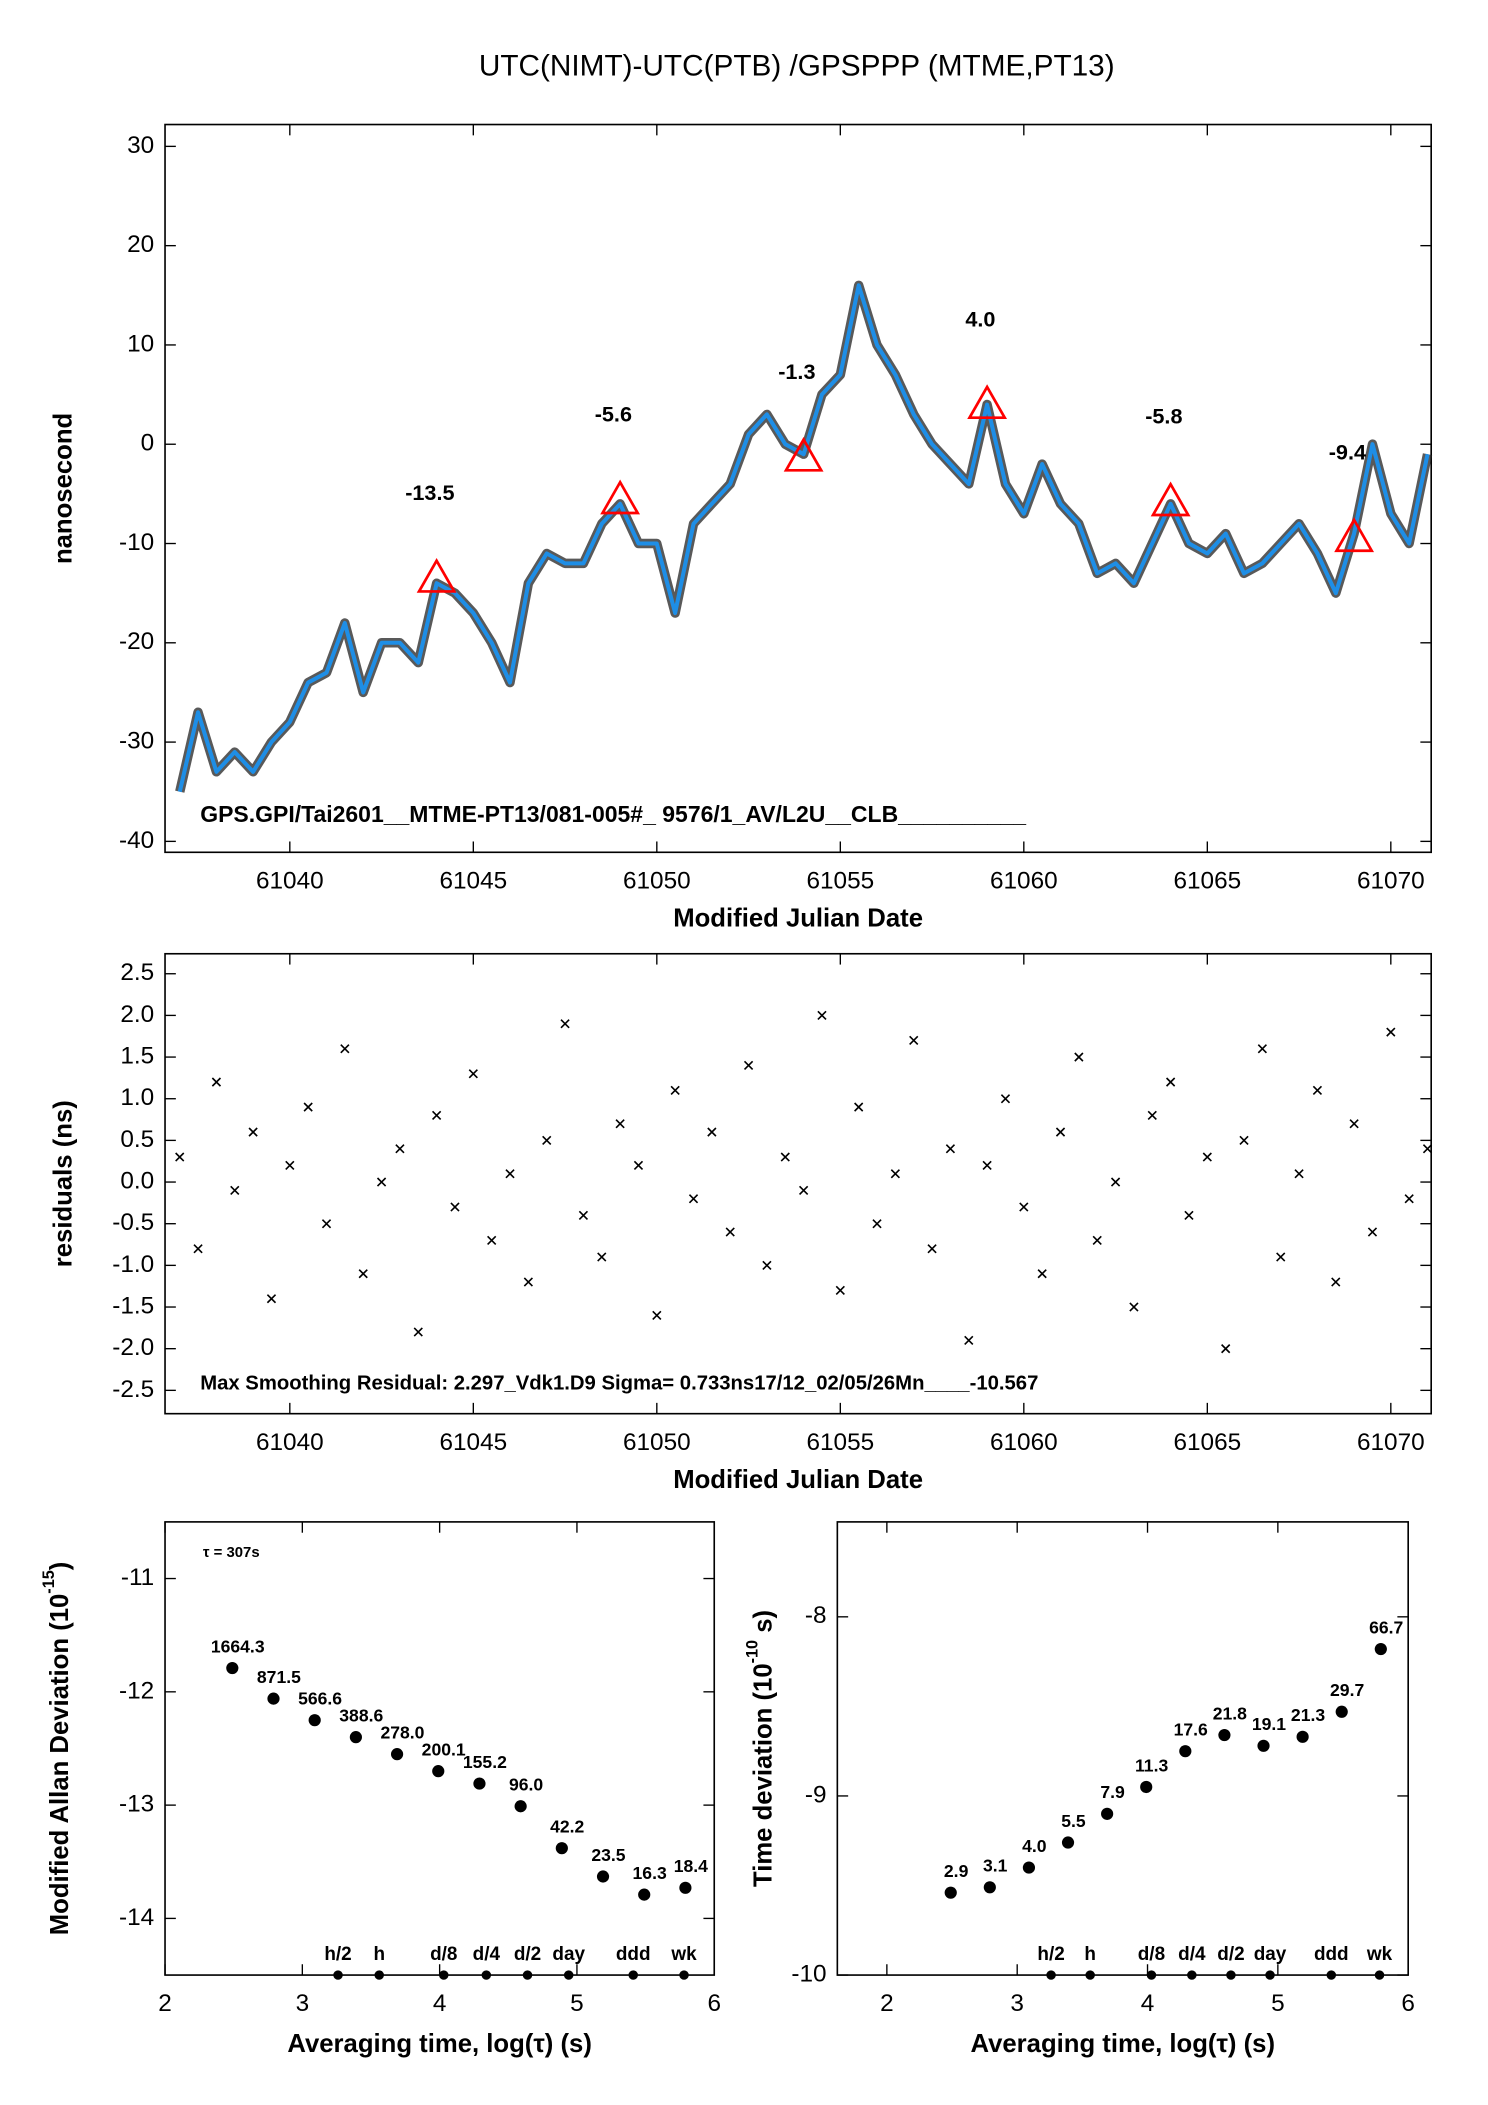  What do you see at coordinates (1308, 1715) in the screenshot?
I see `value-label: 21.3` at bounding box center [1308, 1715].